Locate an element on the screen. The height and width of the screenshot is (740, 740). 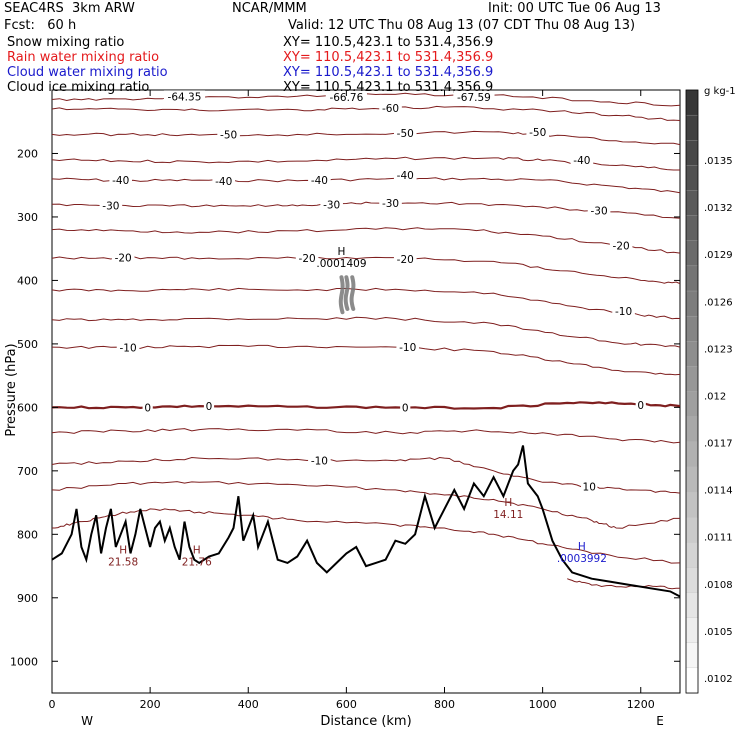
x-tick-label: 1000 is located at coordinates (543, 704).